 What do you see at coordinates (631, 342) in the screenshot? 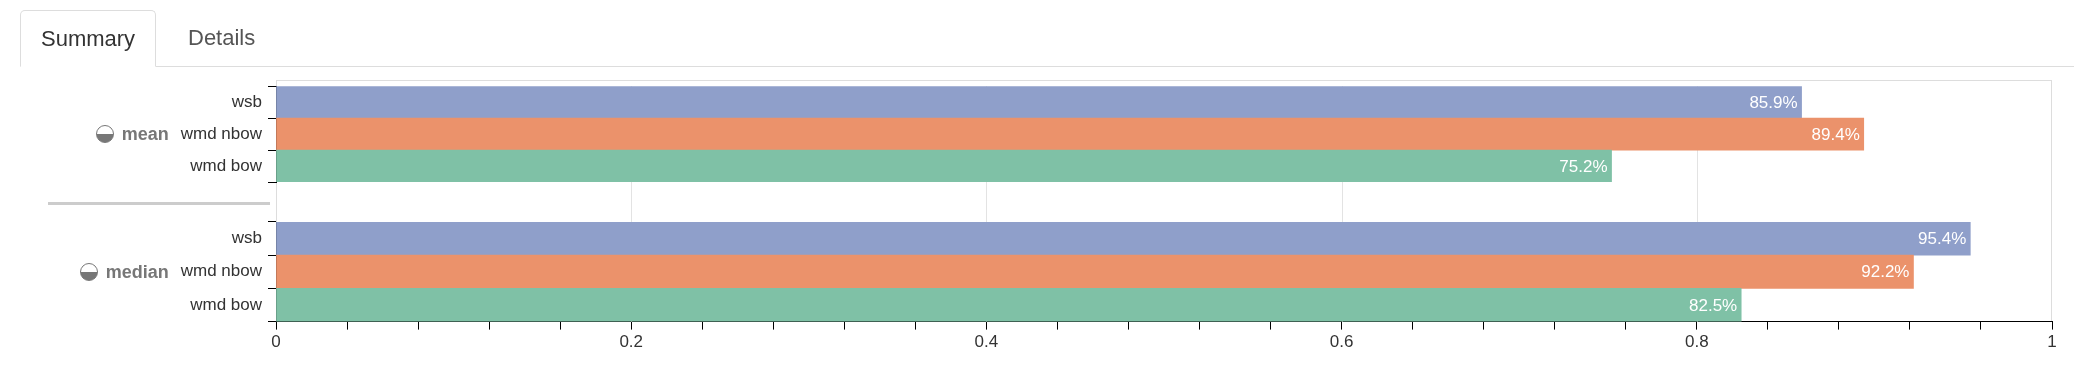
I see `x-tick-label: 0.2` at bounding box center [631, 342].